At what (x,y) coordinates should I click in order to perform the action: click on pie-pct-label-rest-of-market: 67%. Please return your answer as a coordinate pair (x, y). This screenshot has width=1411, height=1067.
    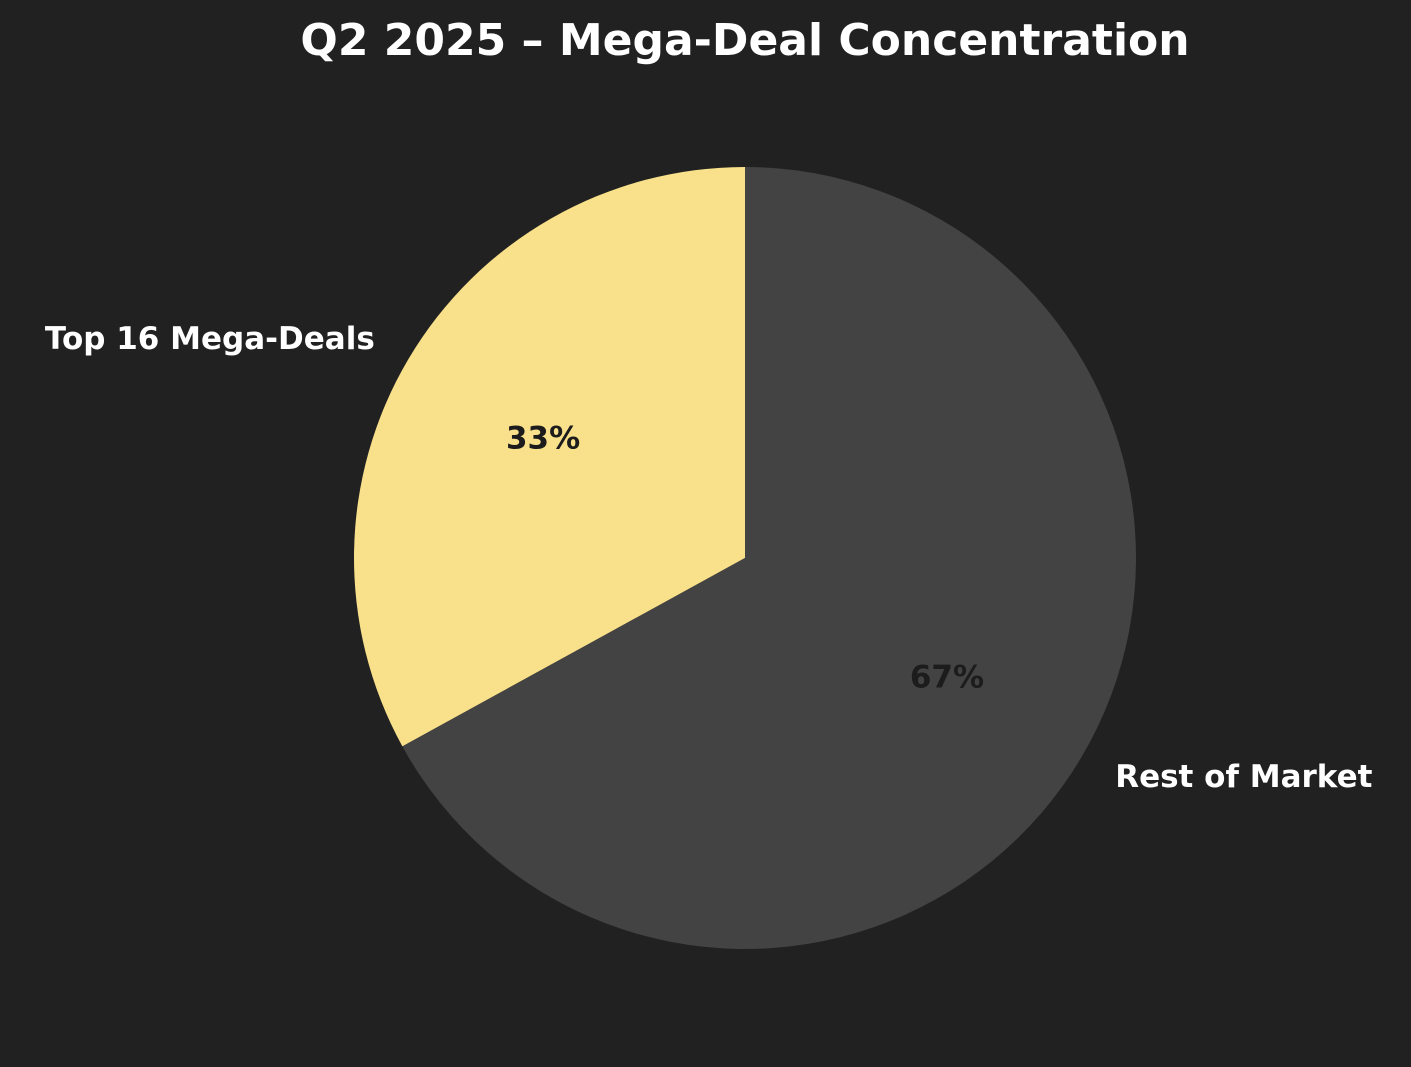
    Looking at the image, I should click on (947, 677).